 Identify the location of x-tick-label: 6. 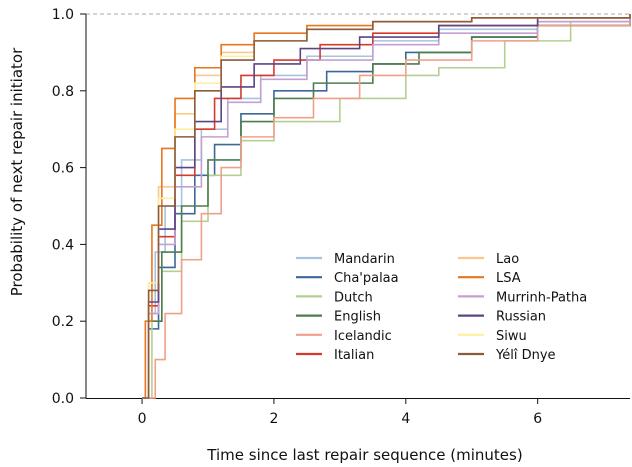
(537, 419).